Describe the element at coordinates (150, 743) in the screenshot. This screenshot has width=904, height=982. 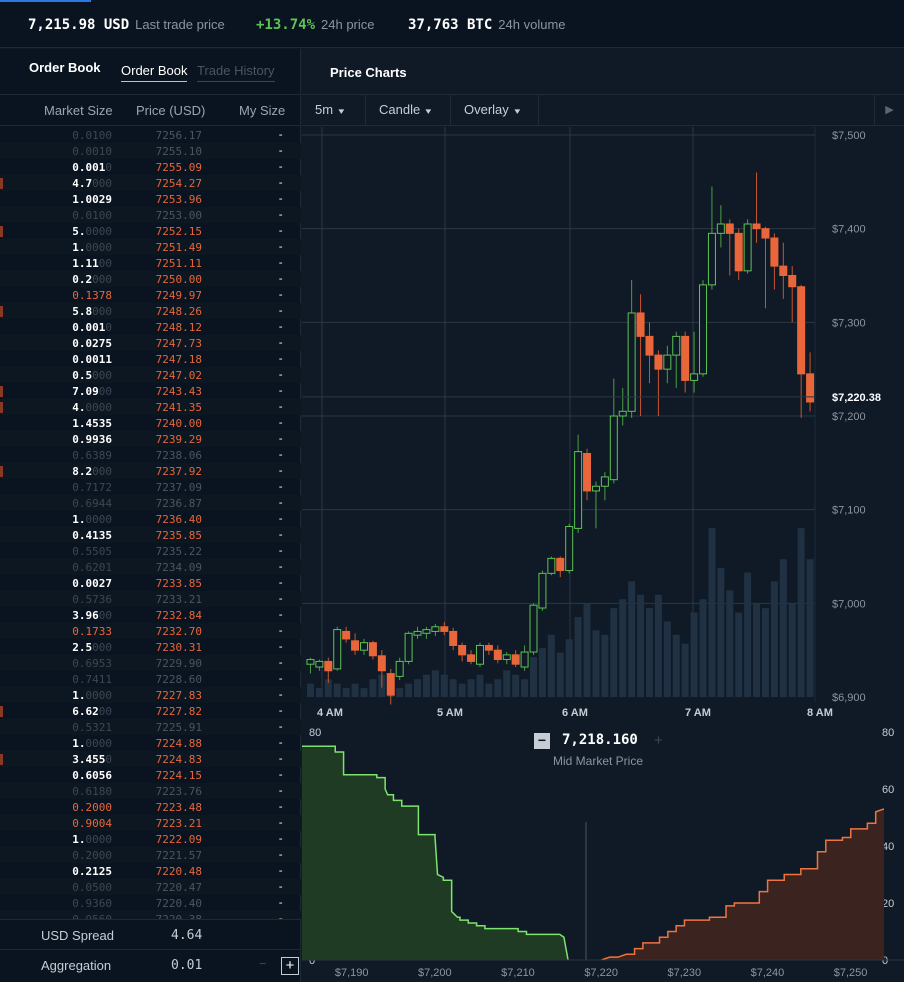
I see `order-book-row: 1.0000 7224.88 -` at that location.